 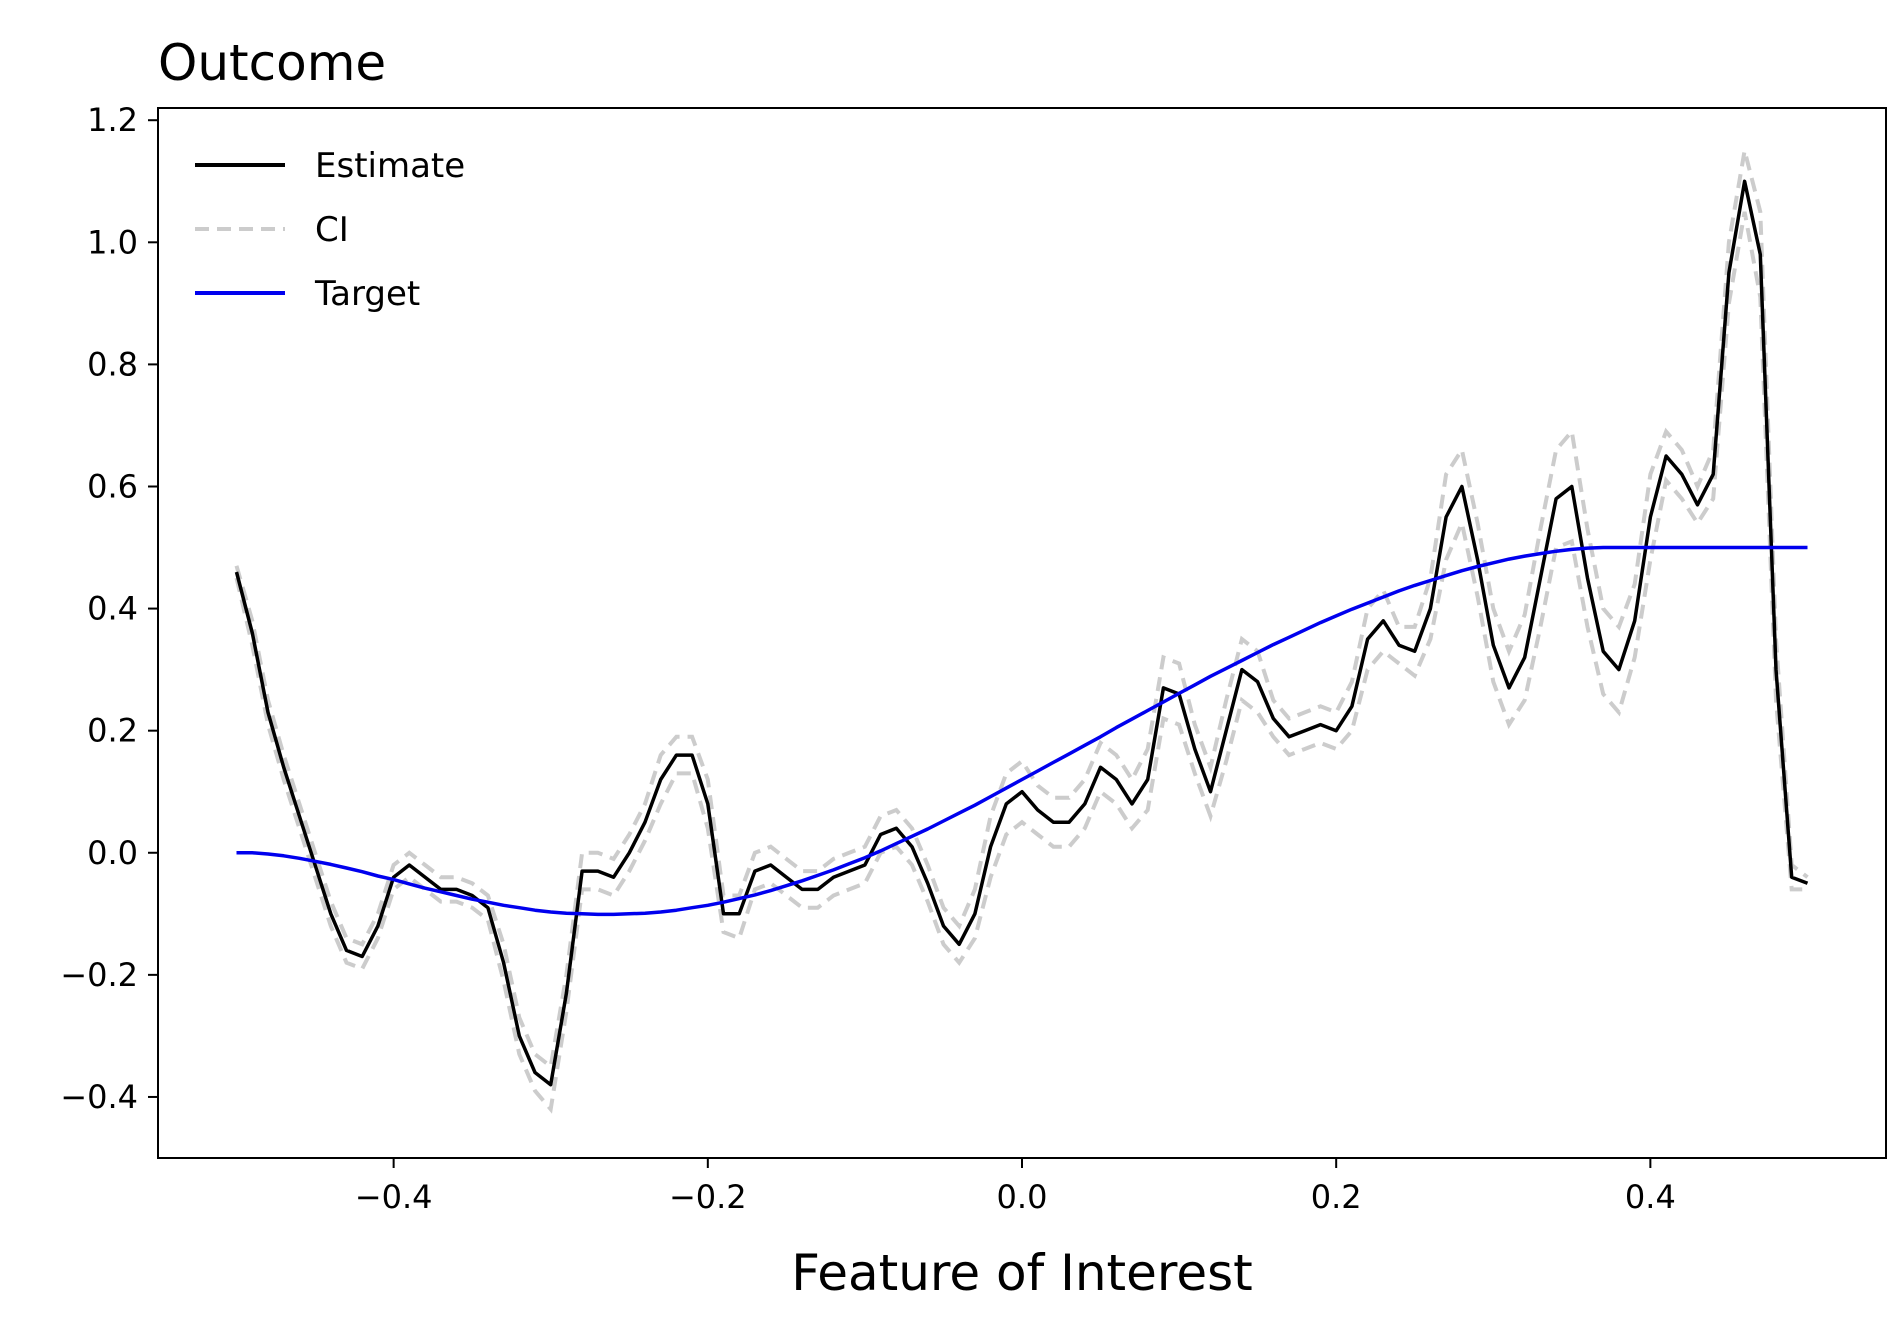 What do you see at coordinates (112, 853) in the screenshot?
I see `y-tick-label: 0.0` at bounding box center [112, 853].